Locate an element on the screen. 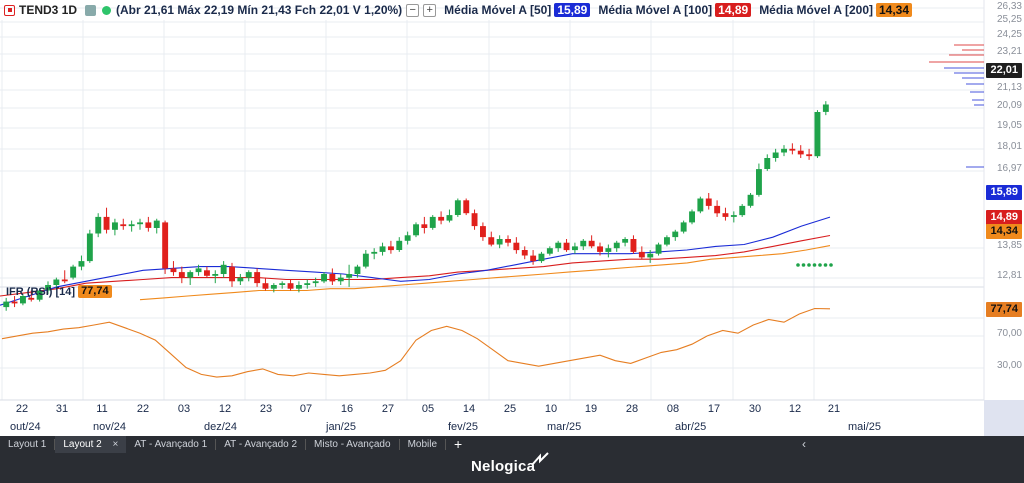 The height and width of the screenshot is (483, 1024). asset-box-icon is located at coordinates (9, 10).